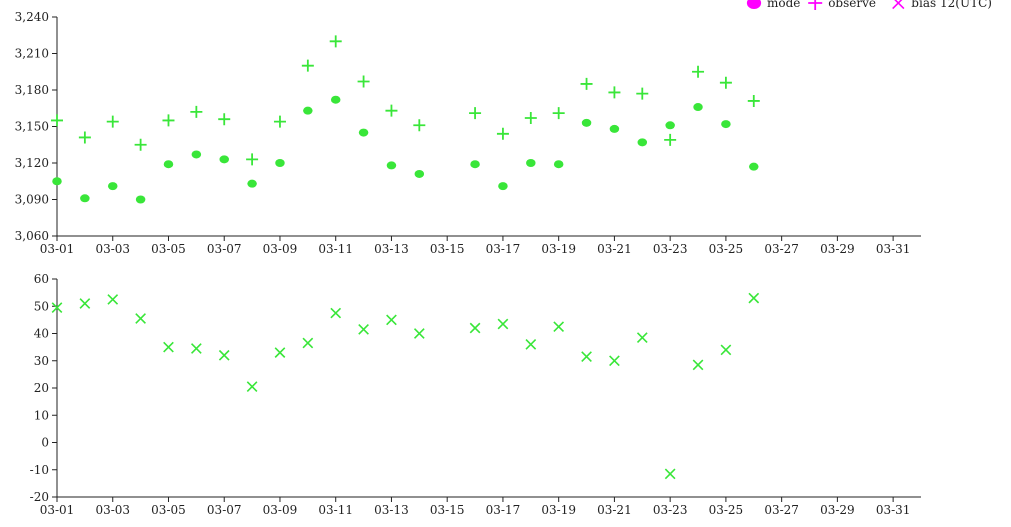 The width and height of the screenshot is (1011, 527). I want to click on top-x-tick-label: 03-05, so click(168, 249).